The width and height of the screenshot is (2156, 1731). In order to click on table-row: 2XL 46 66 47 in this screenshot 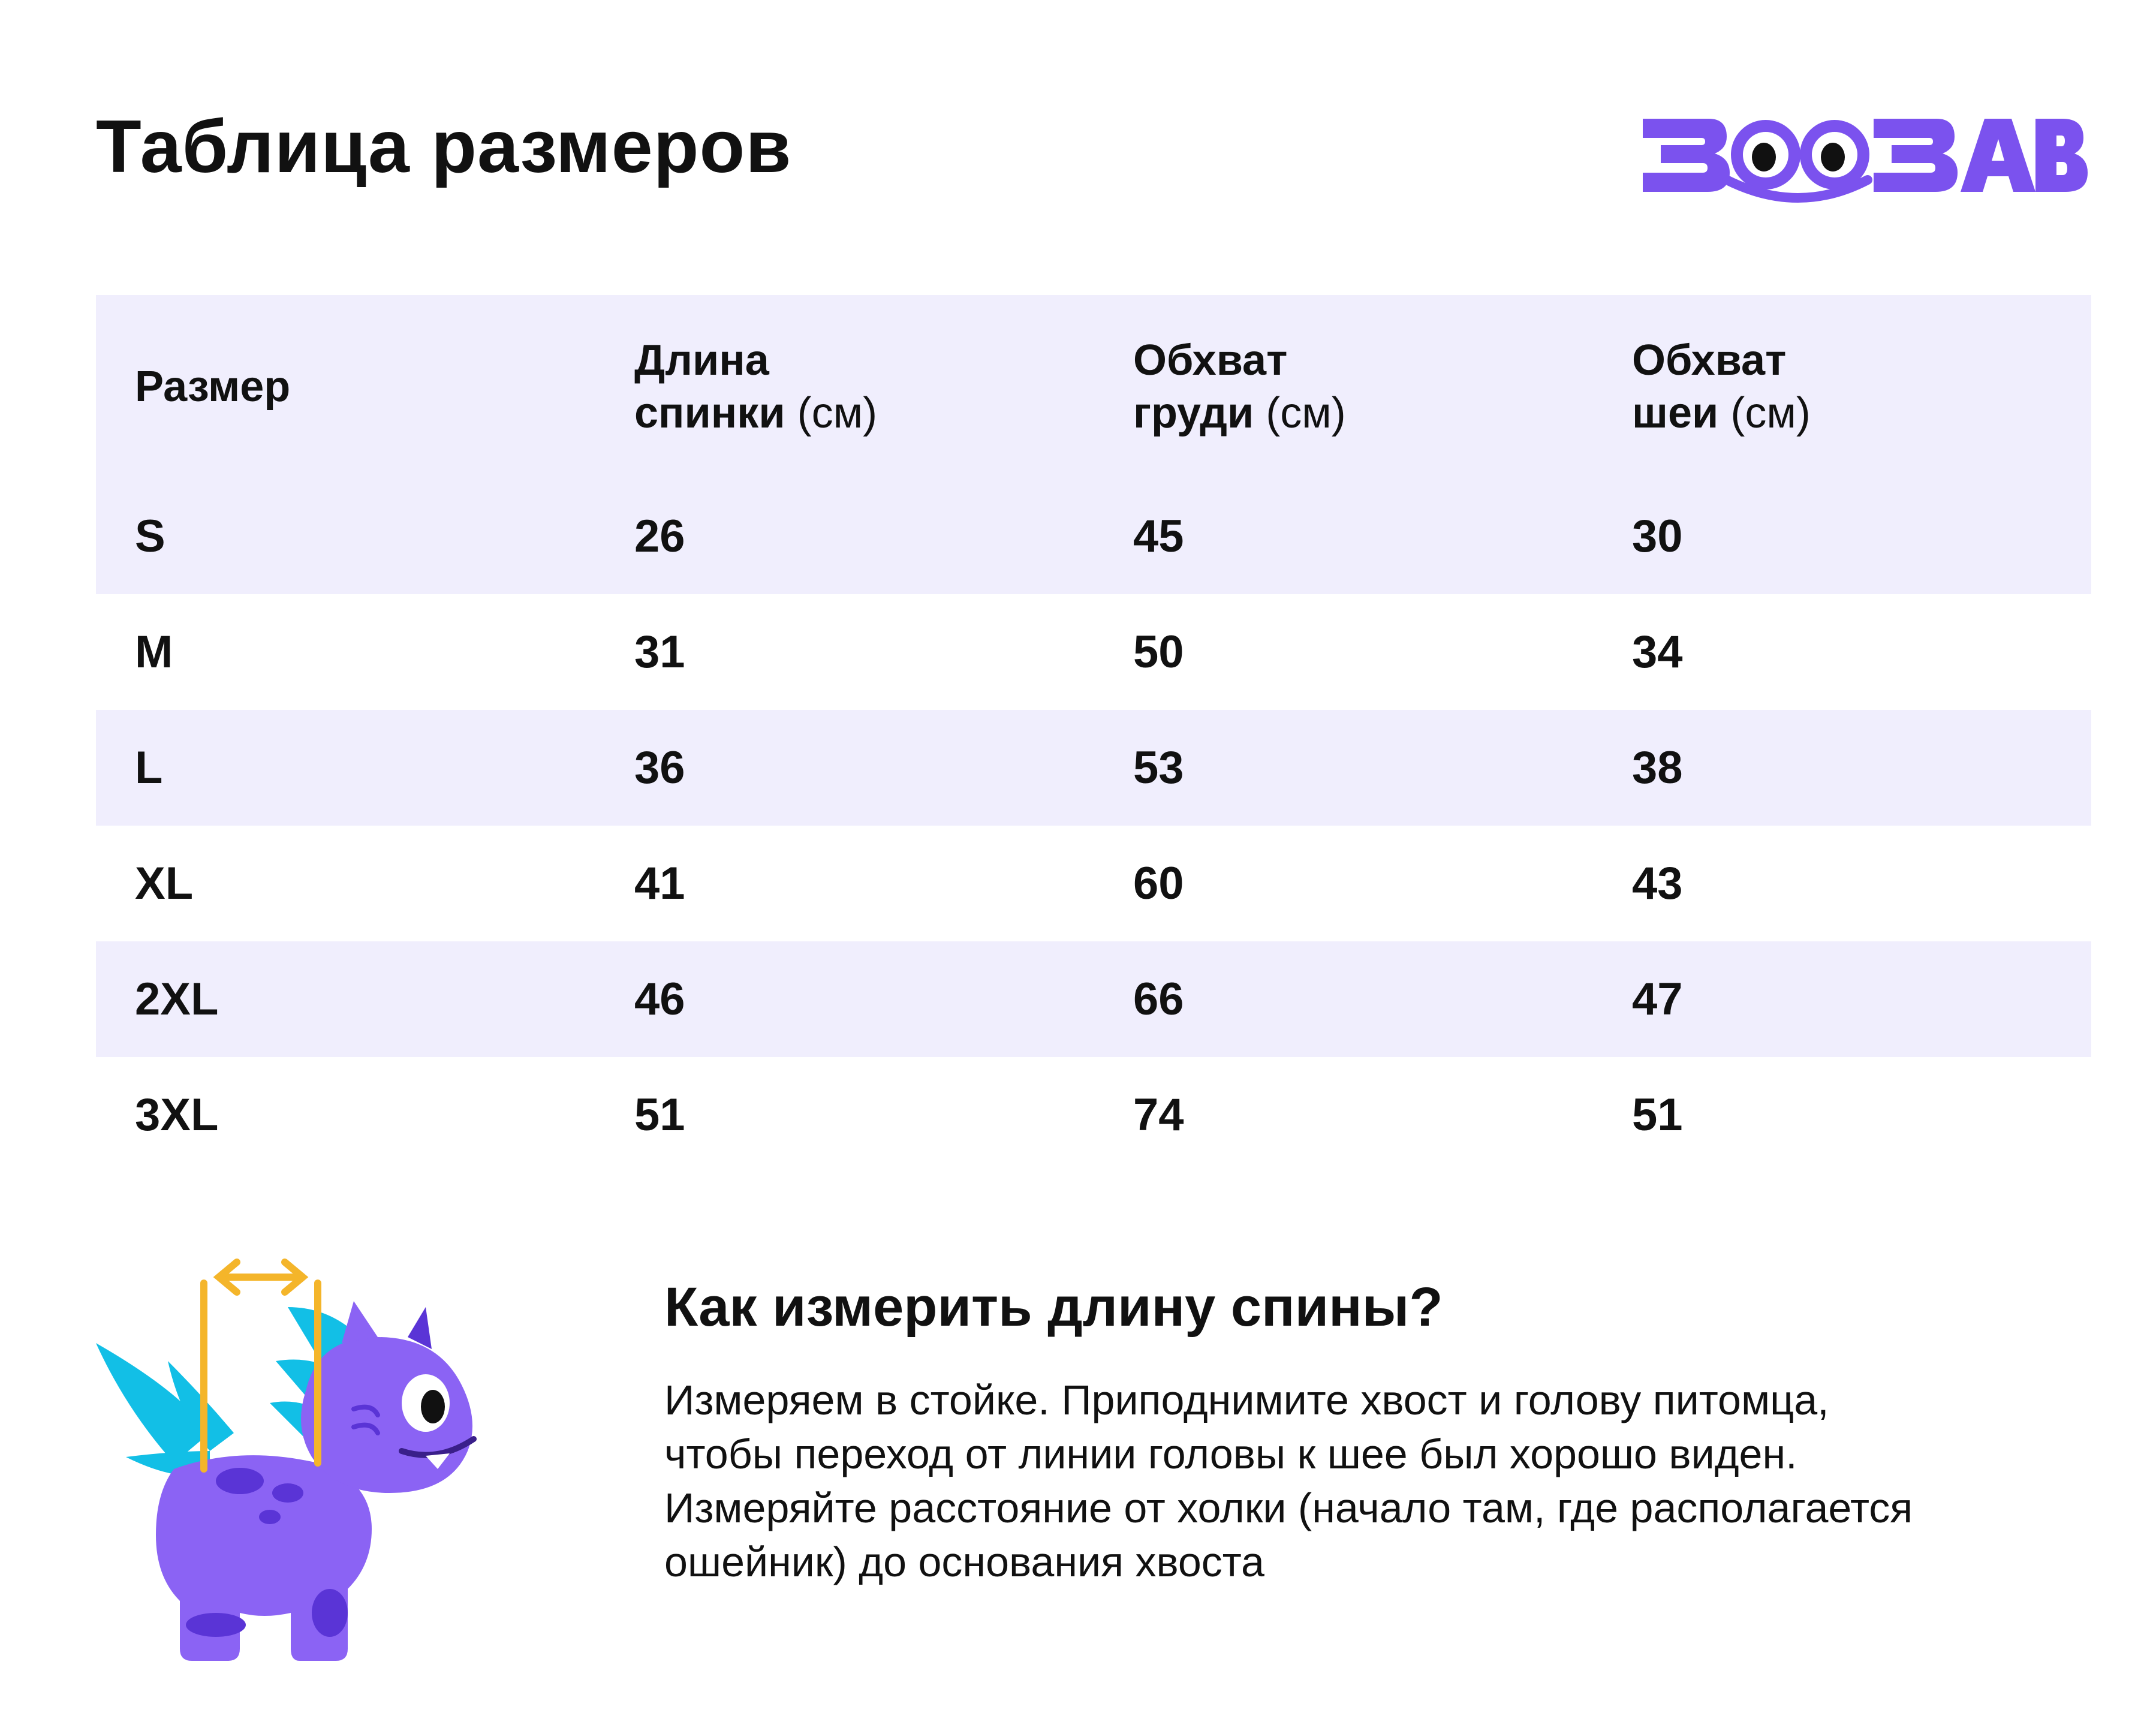, I will do `click(1093, 999)`.